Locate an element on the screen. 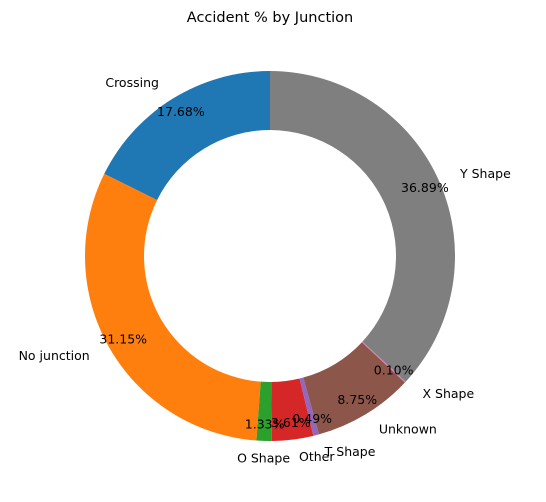 The height and width of the screenshot is (502, 546). category-label-no-junction: No junction is located at coordinates (54, 355).